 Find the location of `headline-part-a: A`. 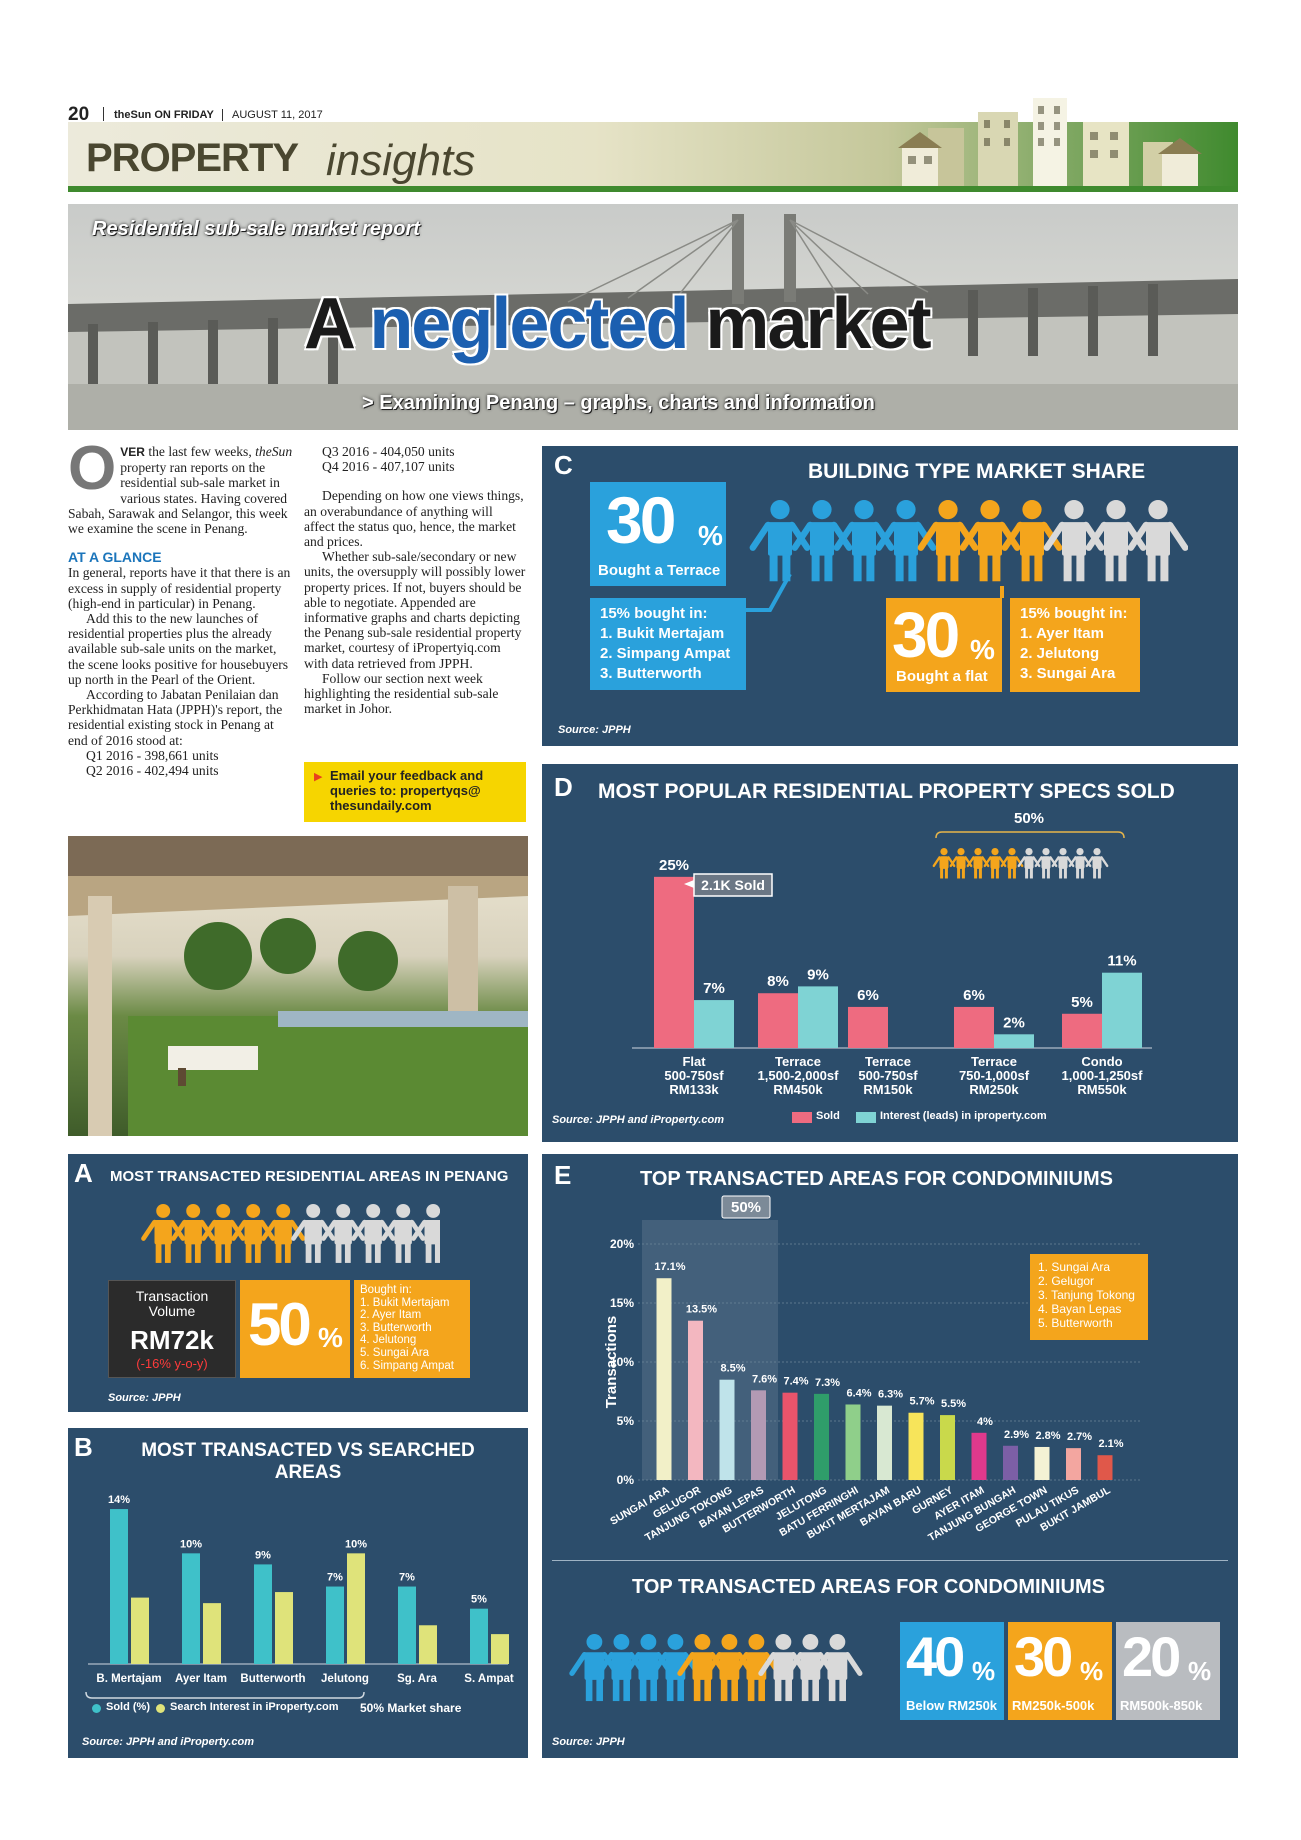

headline-part-a: A is located at coordinates (337, 324).